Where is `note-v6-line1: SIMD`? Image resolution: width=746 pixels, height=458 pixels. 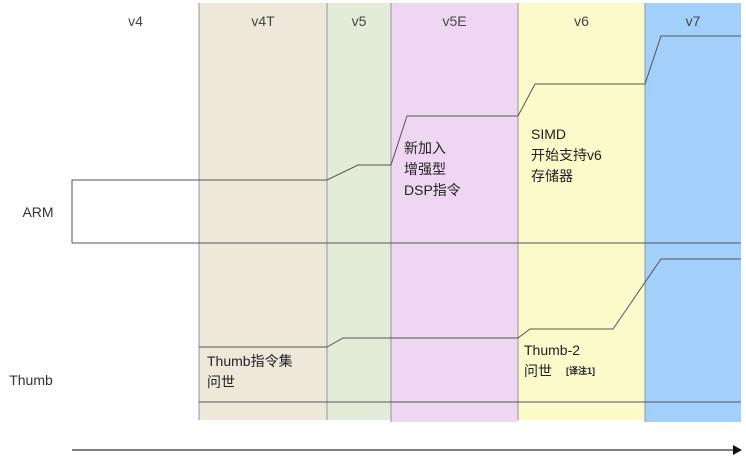 note-v6-line1: SIMD is located at coordinates (548, 134).